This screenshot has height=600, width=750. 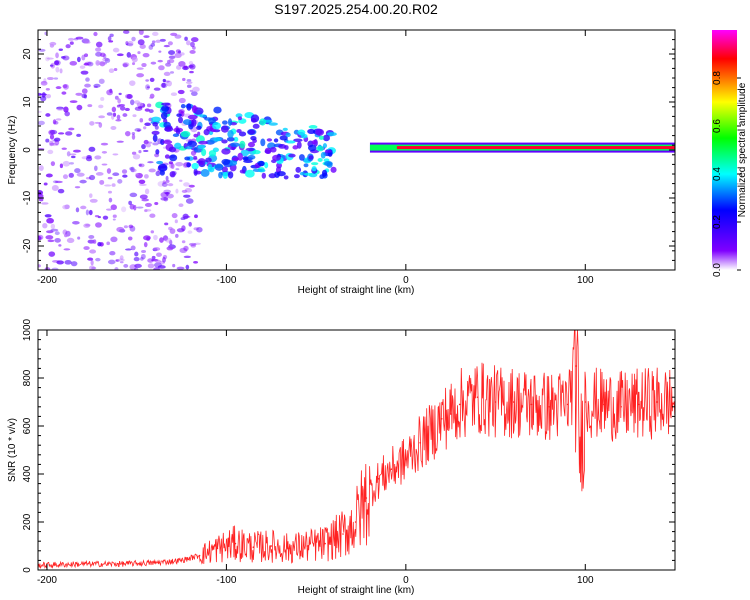 I want to click on y-tick-label: -20, so click(x=27, y=245).